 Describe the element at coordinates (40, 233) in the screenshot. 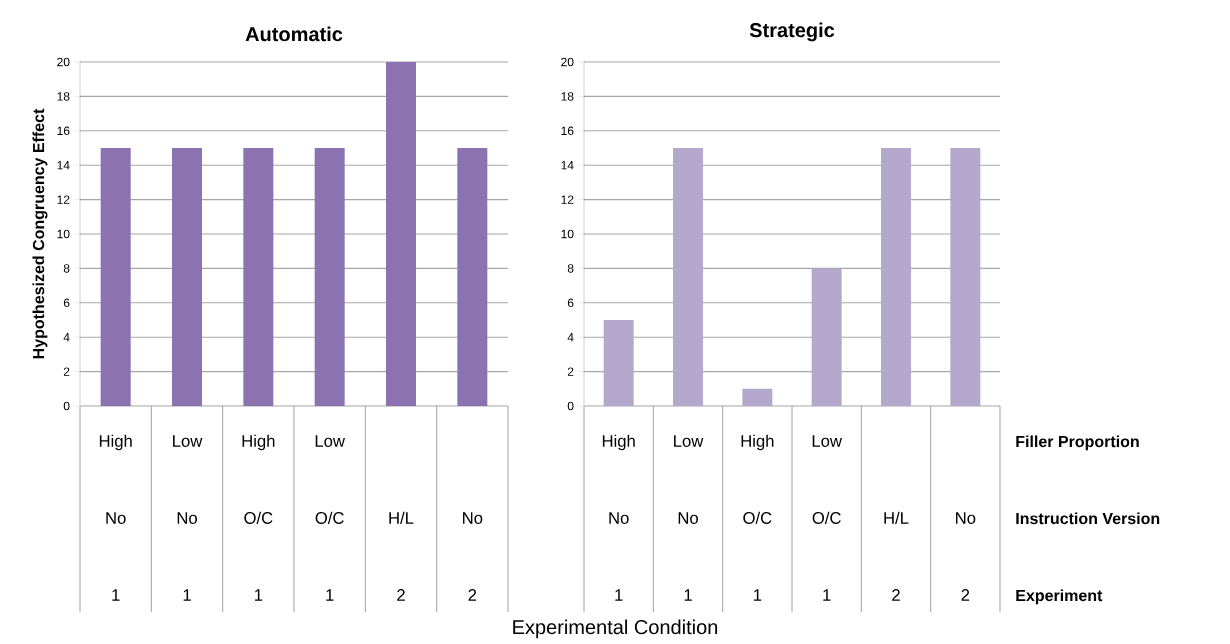

I see `y-axis-title: Hypothesized Congruency Effect` at that location.